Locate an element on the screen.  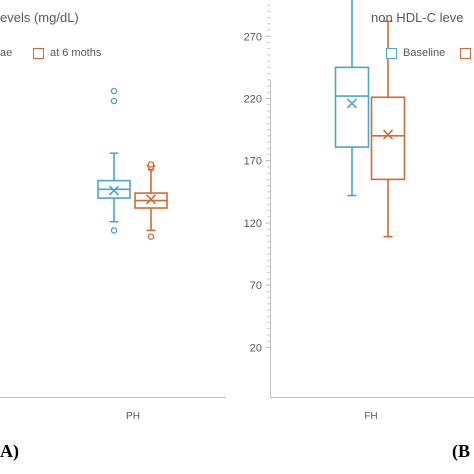
legend-swatch-baseline-b is located at coordinates (391, 53).